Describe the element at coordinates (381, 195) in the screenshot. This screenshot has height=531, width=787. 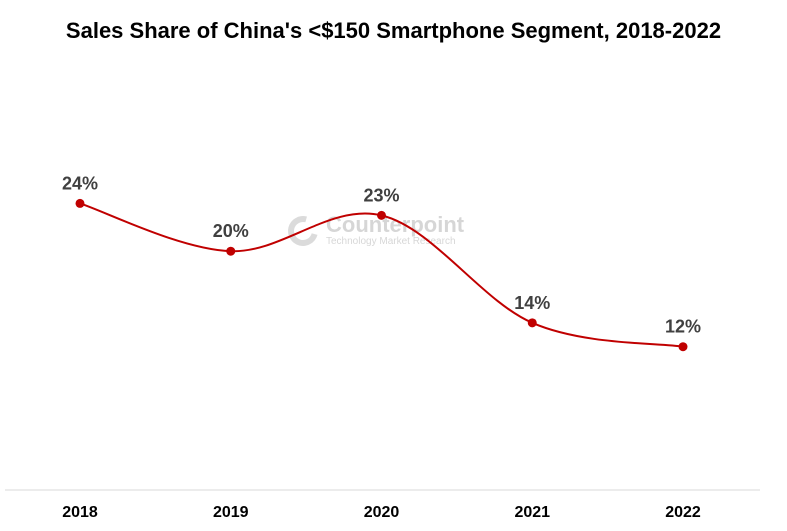
I see `data-label: 23%` at that location.